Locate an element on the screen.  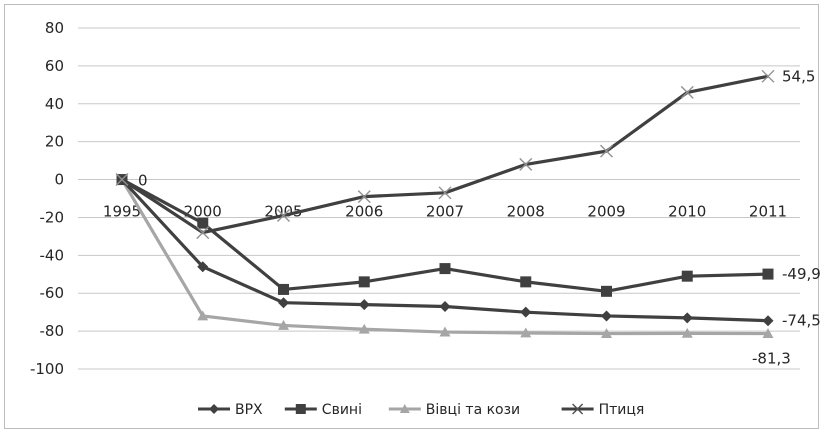
y-tick-label: -60 is located at coordinates (52, 293).